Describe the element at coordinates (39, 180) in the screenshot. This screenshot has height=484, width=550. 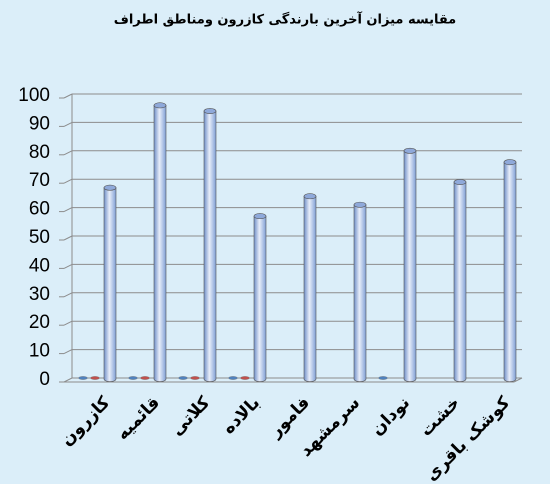
I see `y-tick-label: 70` at that location.